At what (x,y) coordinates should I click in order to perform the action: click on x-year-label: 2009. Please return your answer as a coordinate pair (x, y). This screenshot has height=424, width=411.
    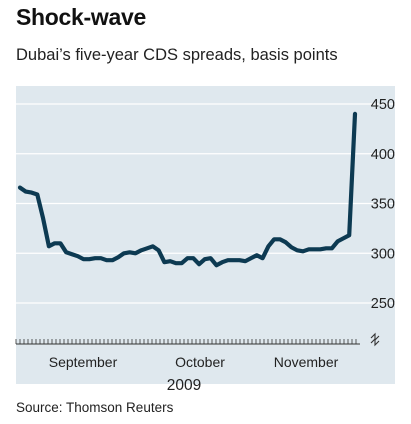
    Looking at the image, I should click on (184, 385).